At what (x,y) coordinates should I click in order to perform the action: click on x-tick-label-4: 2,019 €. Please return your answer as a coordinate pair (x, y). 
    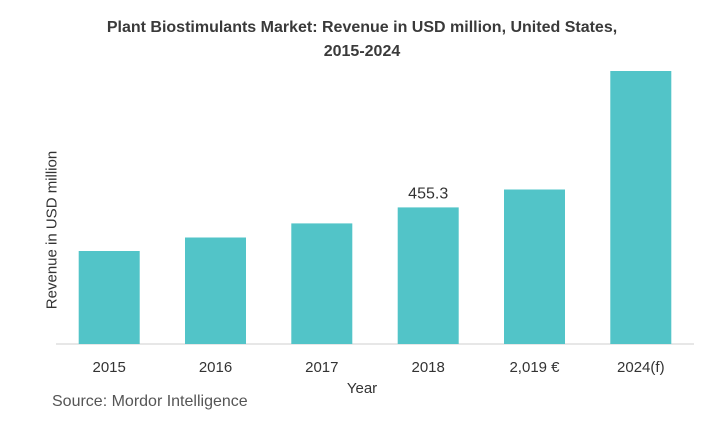
    Looking at the image, I should click on (534, 367).